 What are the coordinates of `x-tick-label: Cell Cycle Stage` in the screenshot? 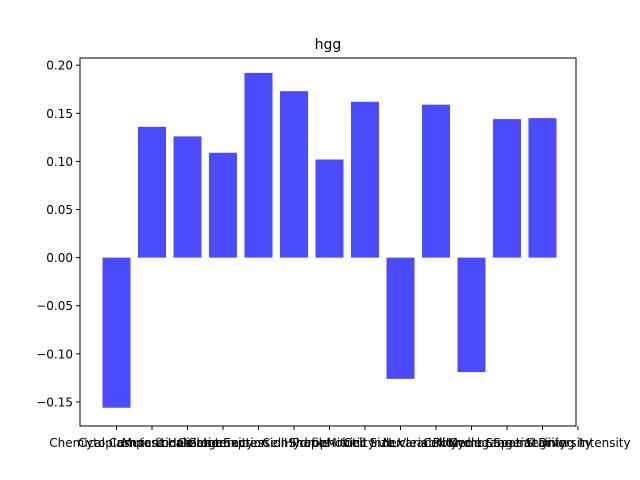 It's located at (472, 443).